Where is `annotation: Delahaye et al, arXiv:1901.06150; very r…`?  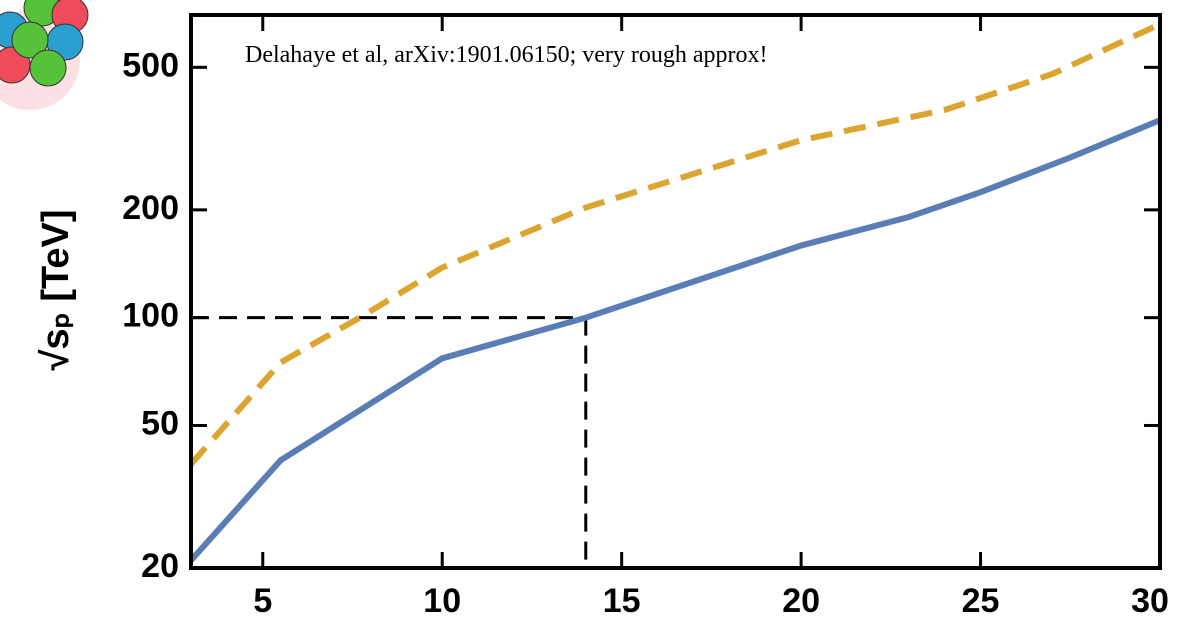 annotation: Delahaye et al, arXiv:1901.06150; very r… is located at coordinates (506, 55).